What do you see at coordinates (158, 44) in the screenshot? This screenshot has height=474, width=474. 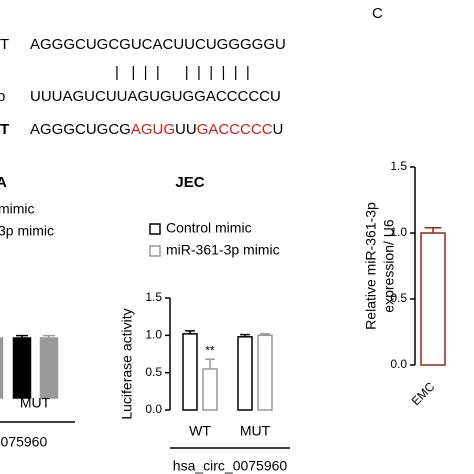 I see `sequence: AGGGCUGCGUCACUUCUGGGGGU` at bounding box center [158, 44].